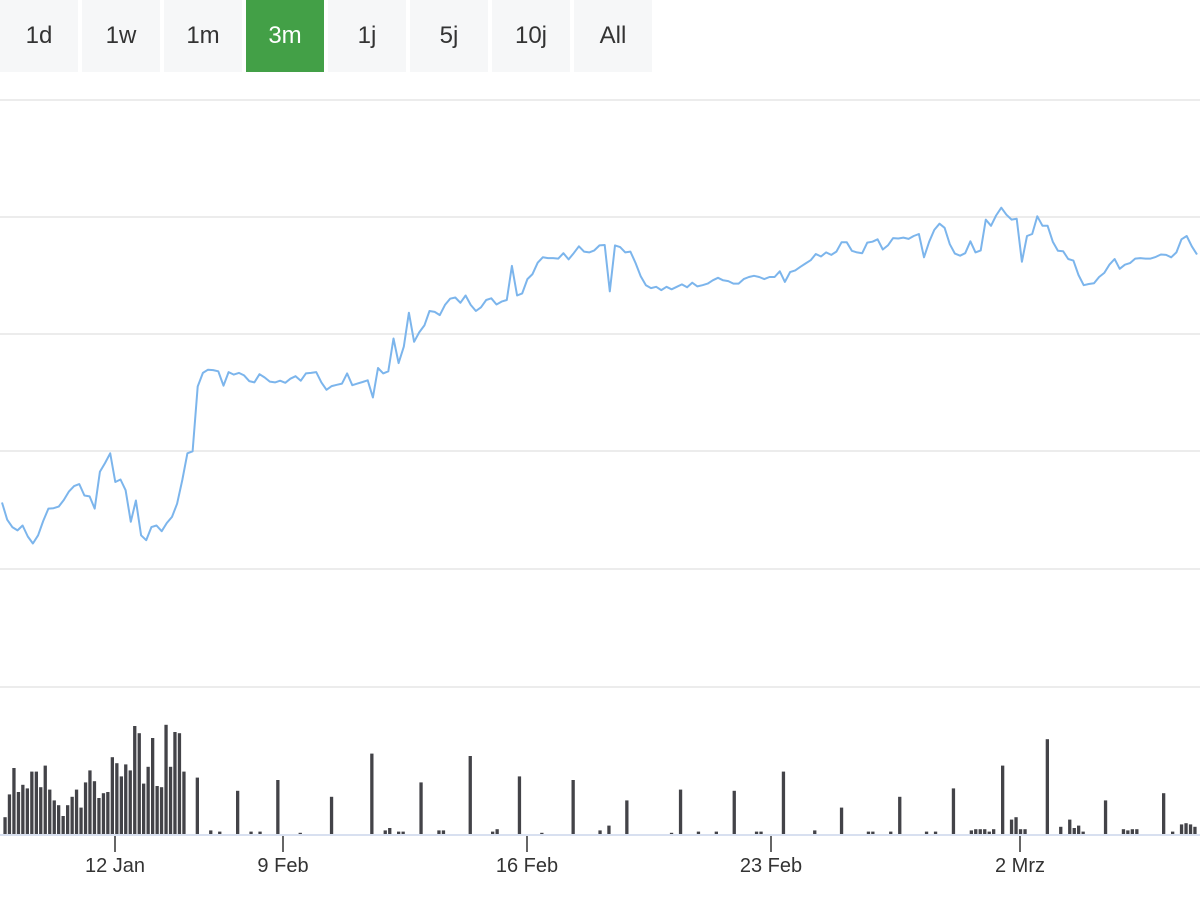 The height and width of the screenshot is (900, 1200). I want to click on range-button-10j: 10j, so click(531, 36).